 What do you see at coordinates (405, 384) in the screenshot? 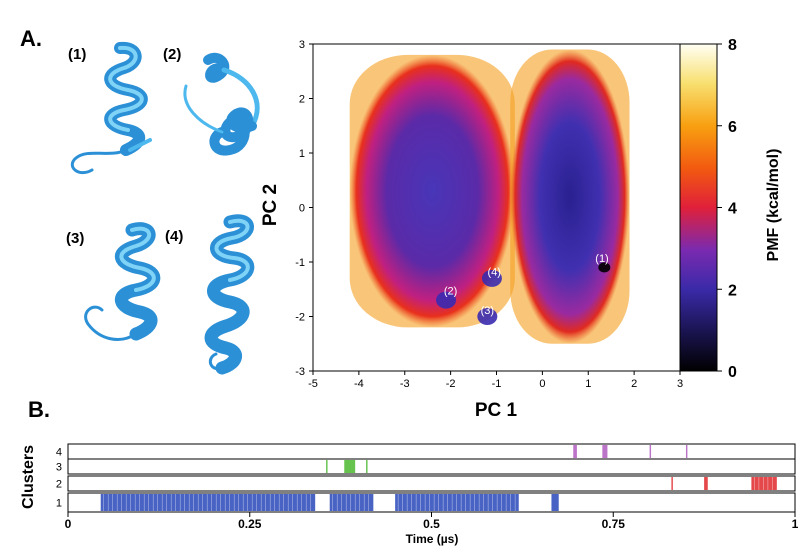
I see `x-tick-label: -3` at bounding box center [405, 384].